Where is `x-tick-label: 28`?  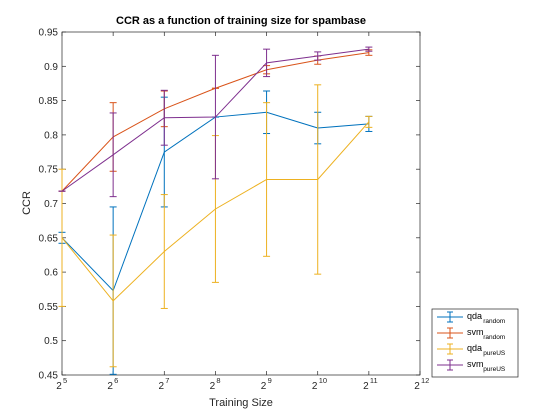
x-tick-label: 28 is located at coordinates (215, 384).